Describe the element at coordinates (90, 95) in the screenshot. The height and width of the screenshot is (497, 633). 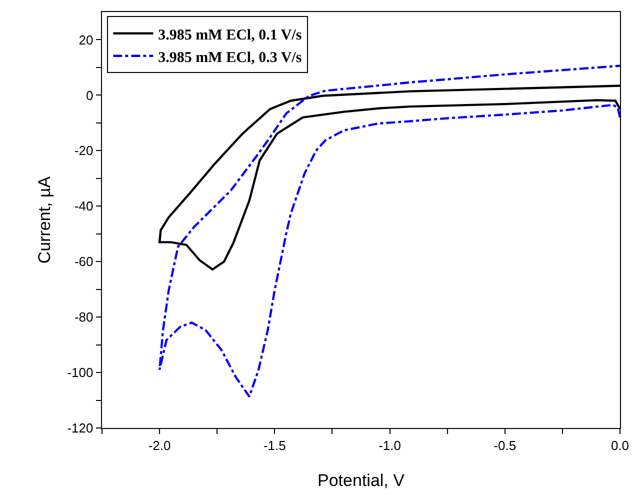
I see `y-tick-label: 0` at that location.